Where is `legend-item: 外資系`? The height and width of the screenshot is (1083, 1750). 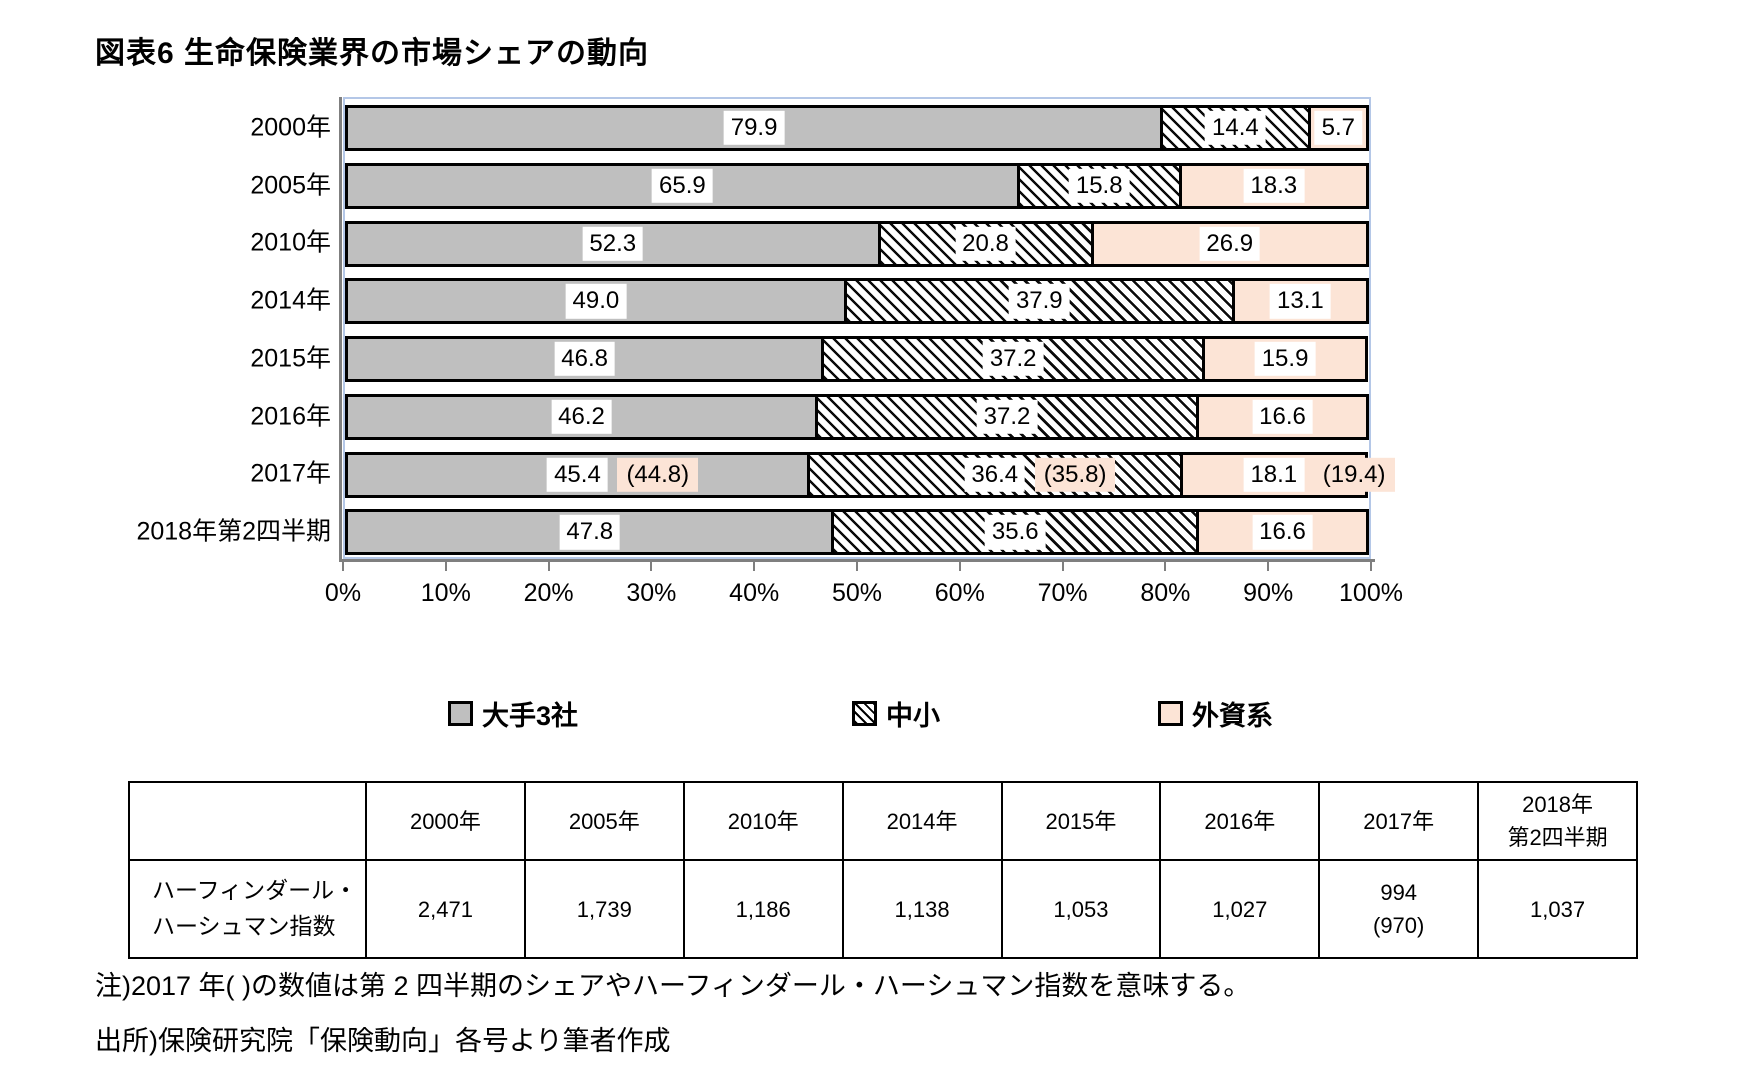
legend-item: 外資系 is located at coordinates (1215, 713).